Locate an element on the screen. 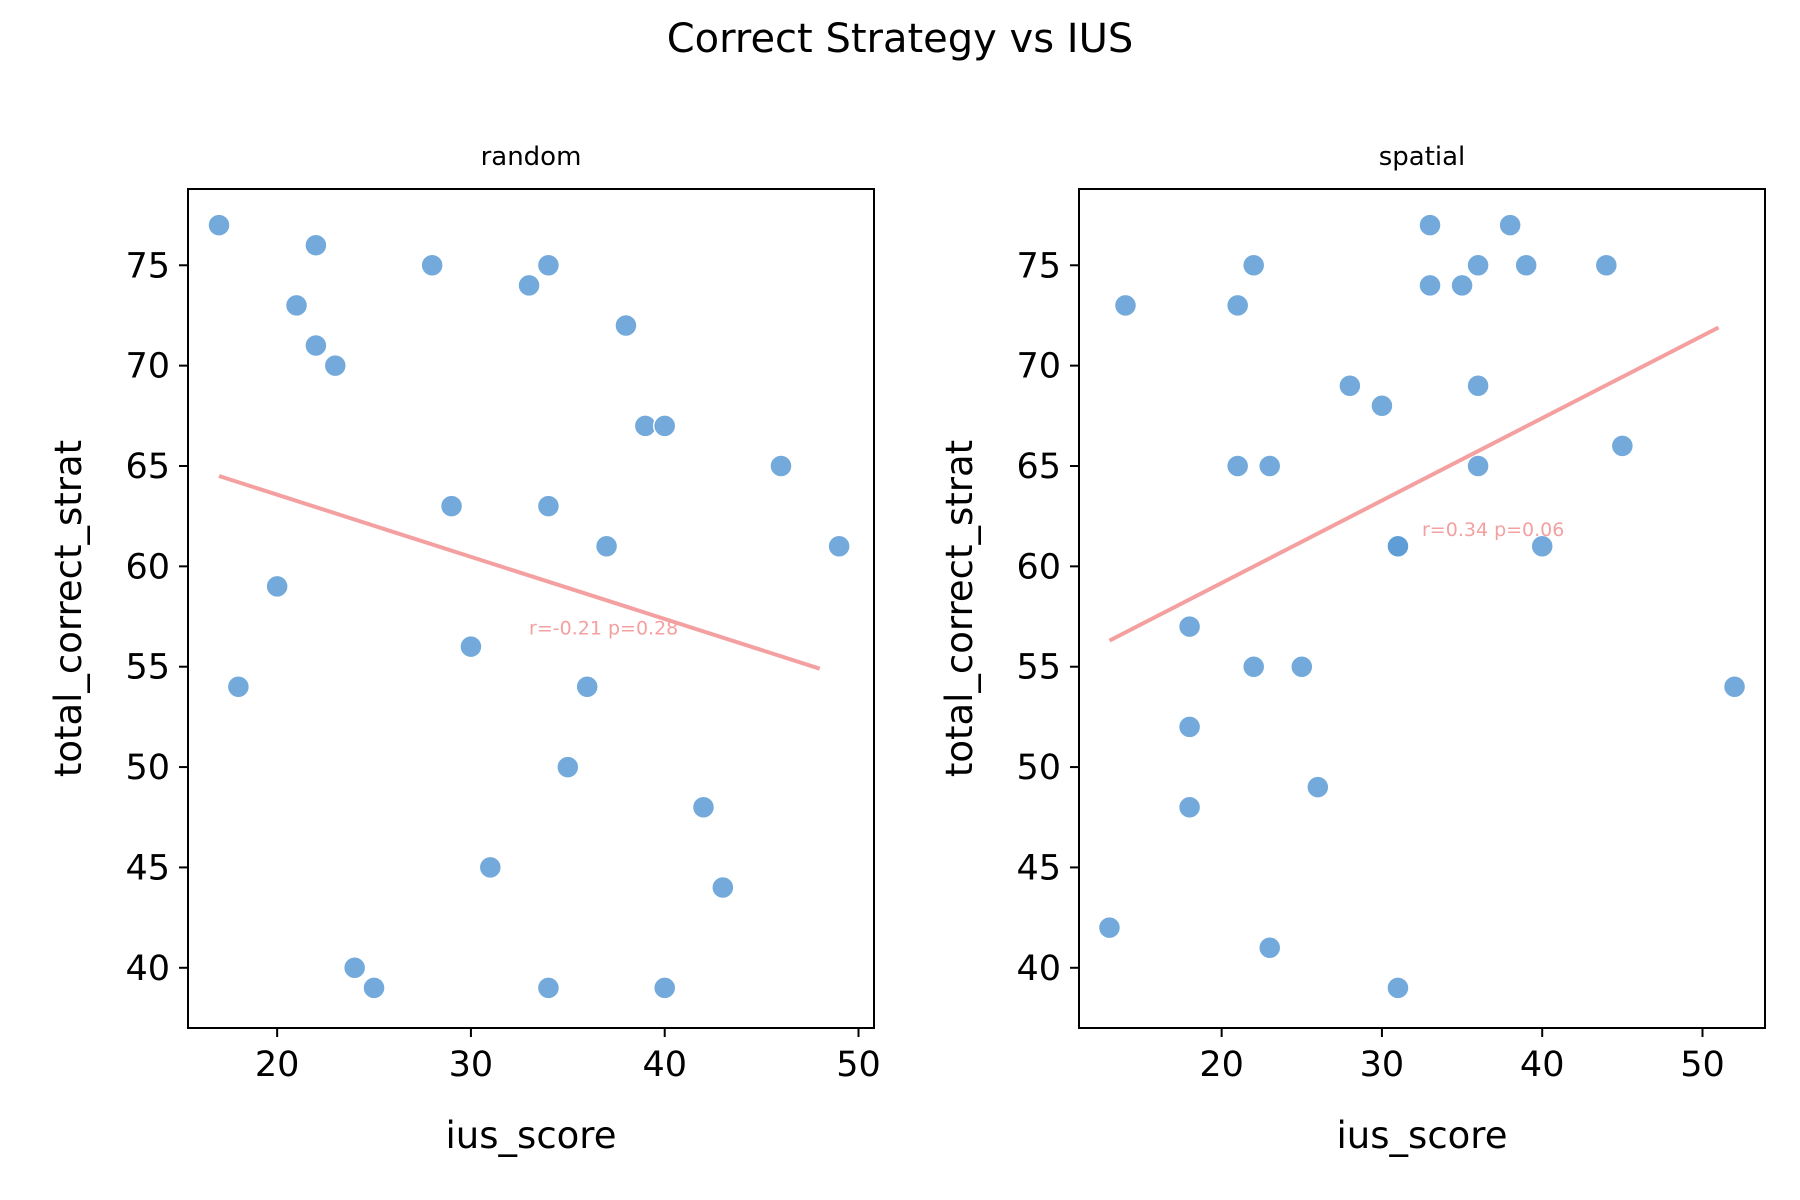  correlation-annotation: r=-0.21 p=0.28 is located at coordinates (603, 629).